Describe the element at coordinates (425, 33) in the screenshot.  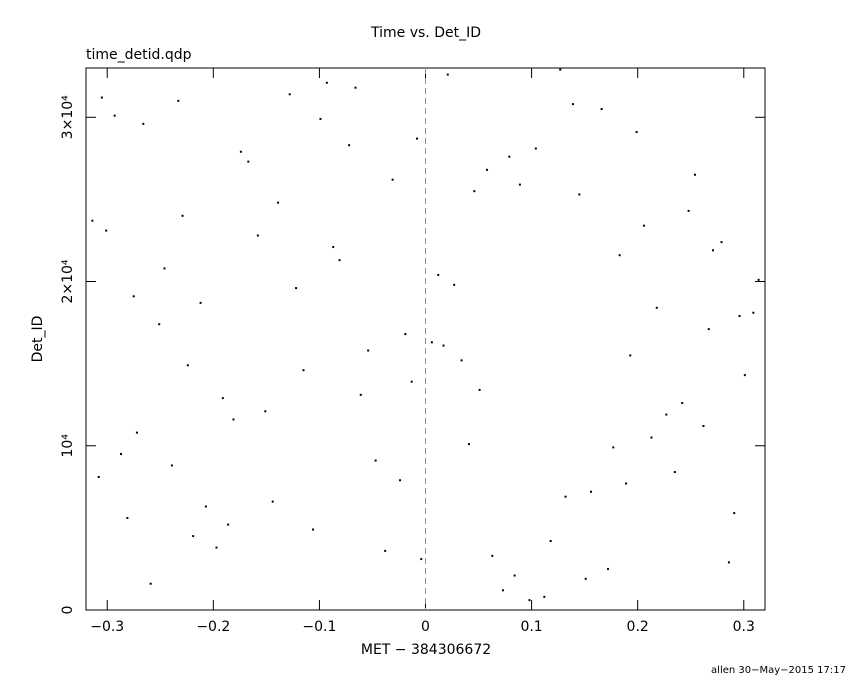
I see `chart-title: Time vs. Det_ID` at that location.